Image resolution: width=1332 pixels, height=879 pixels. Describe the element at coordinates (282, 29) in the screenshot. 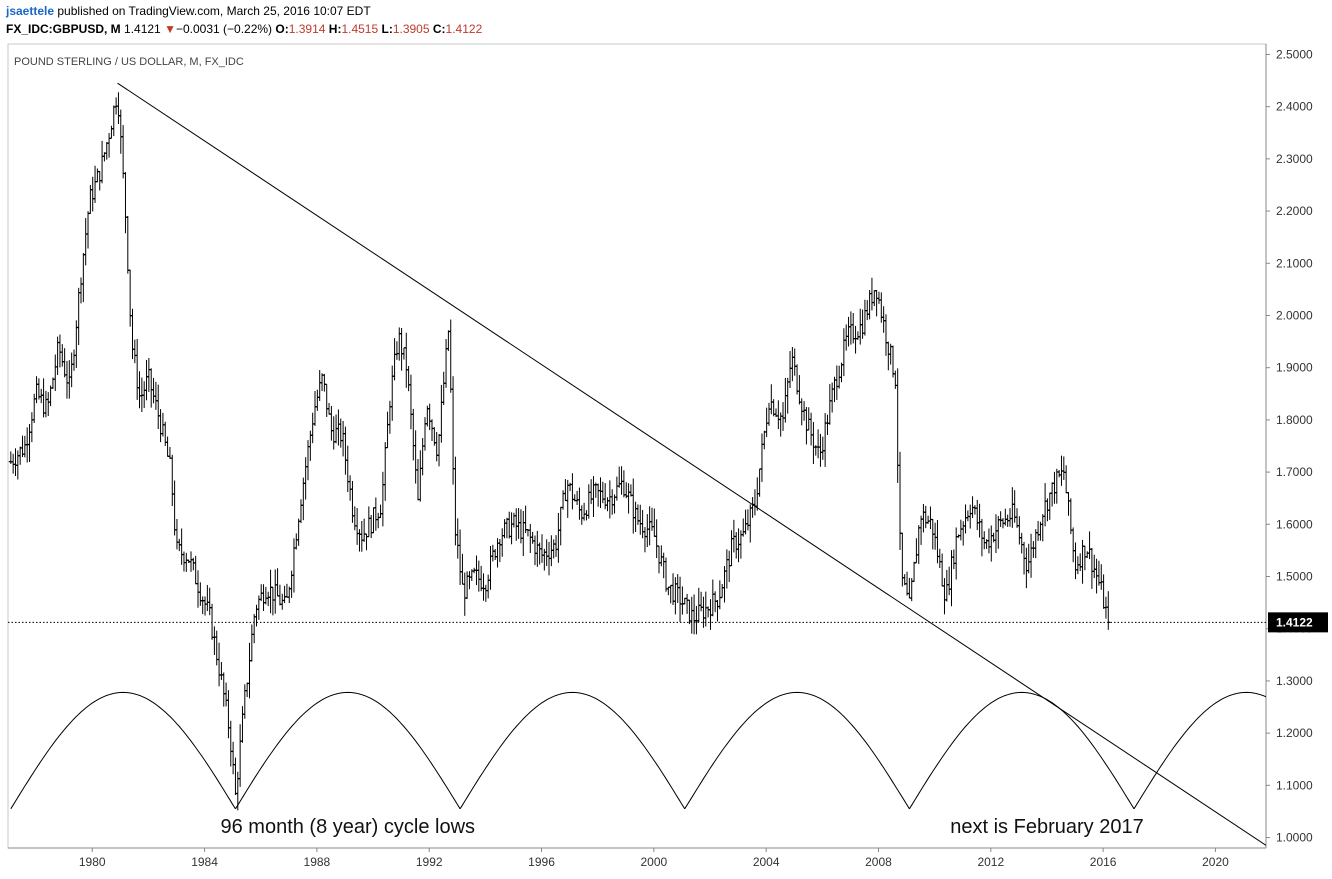

I see `open-key: O:` at that location.